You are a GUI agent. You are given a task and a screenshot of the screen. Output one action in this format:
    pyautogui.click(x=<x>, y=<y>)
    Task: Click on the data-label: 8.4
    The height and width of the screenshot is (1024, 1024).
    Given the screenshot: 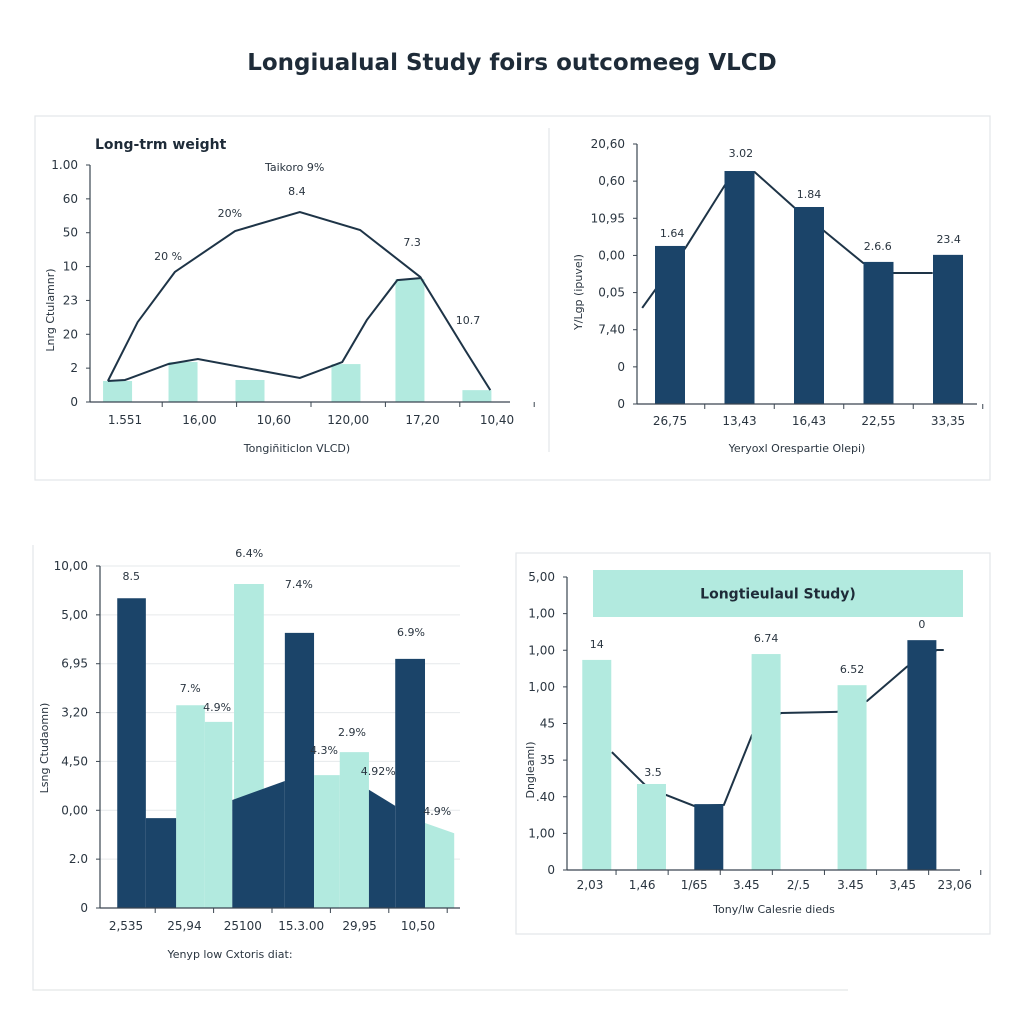 What is the action you would take?
    pyautogui.click(x=297, y=191)
    